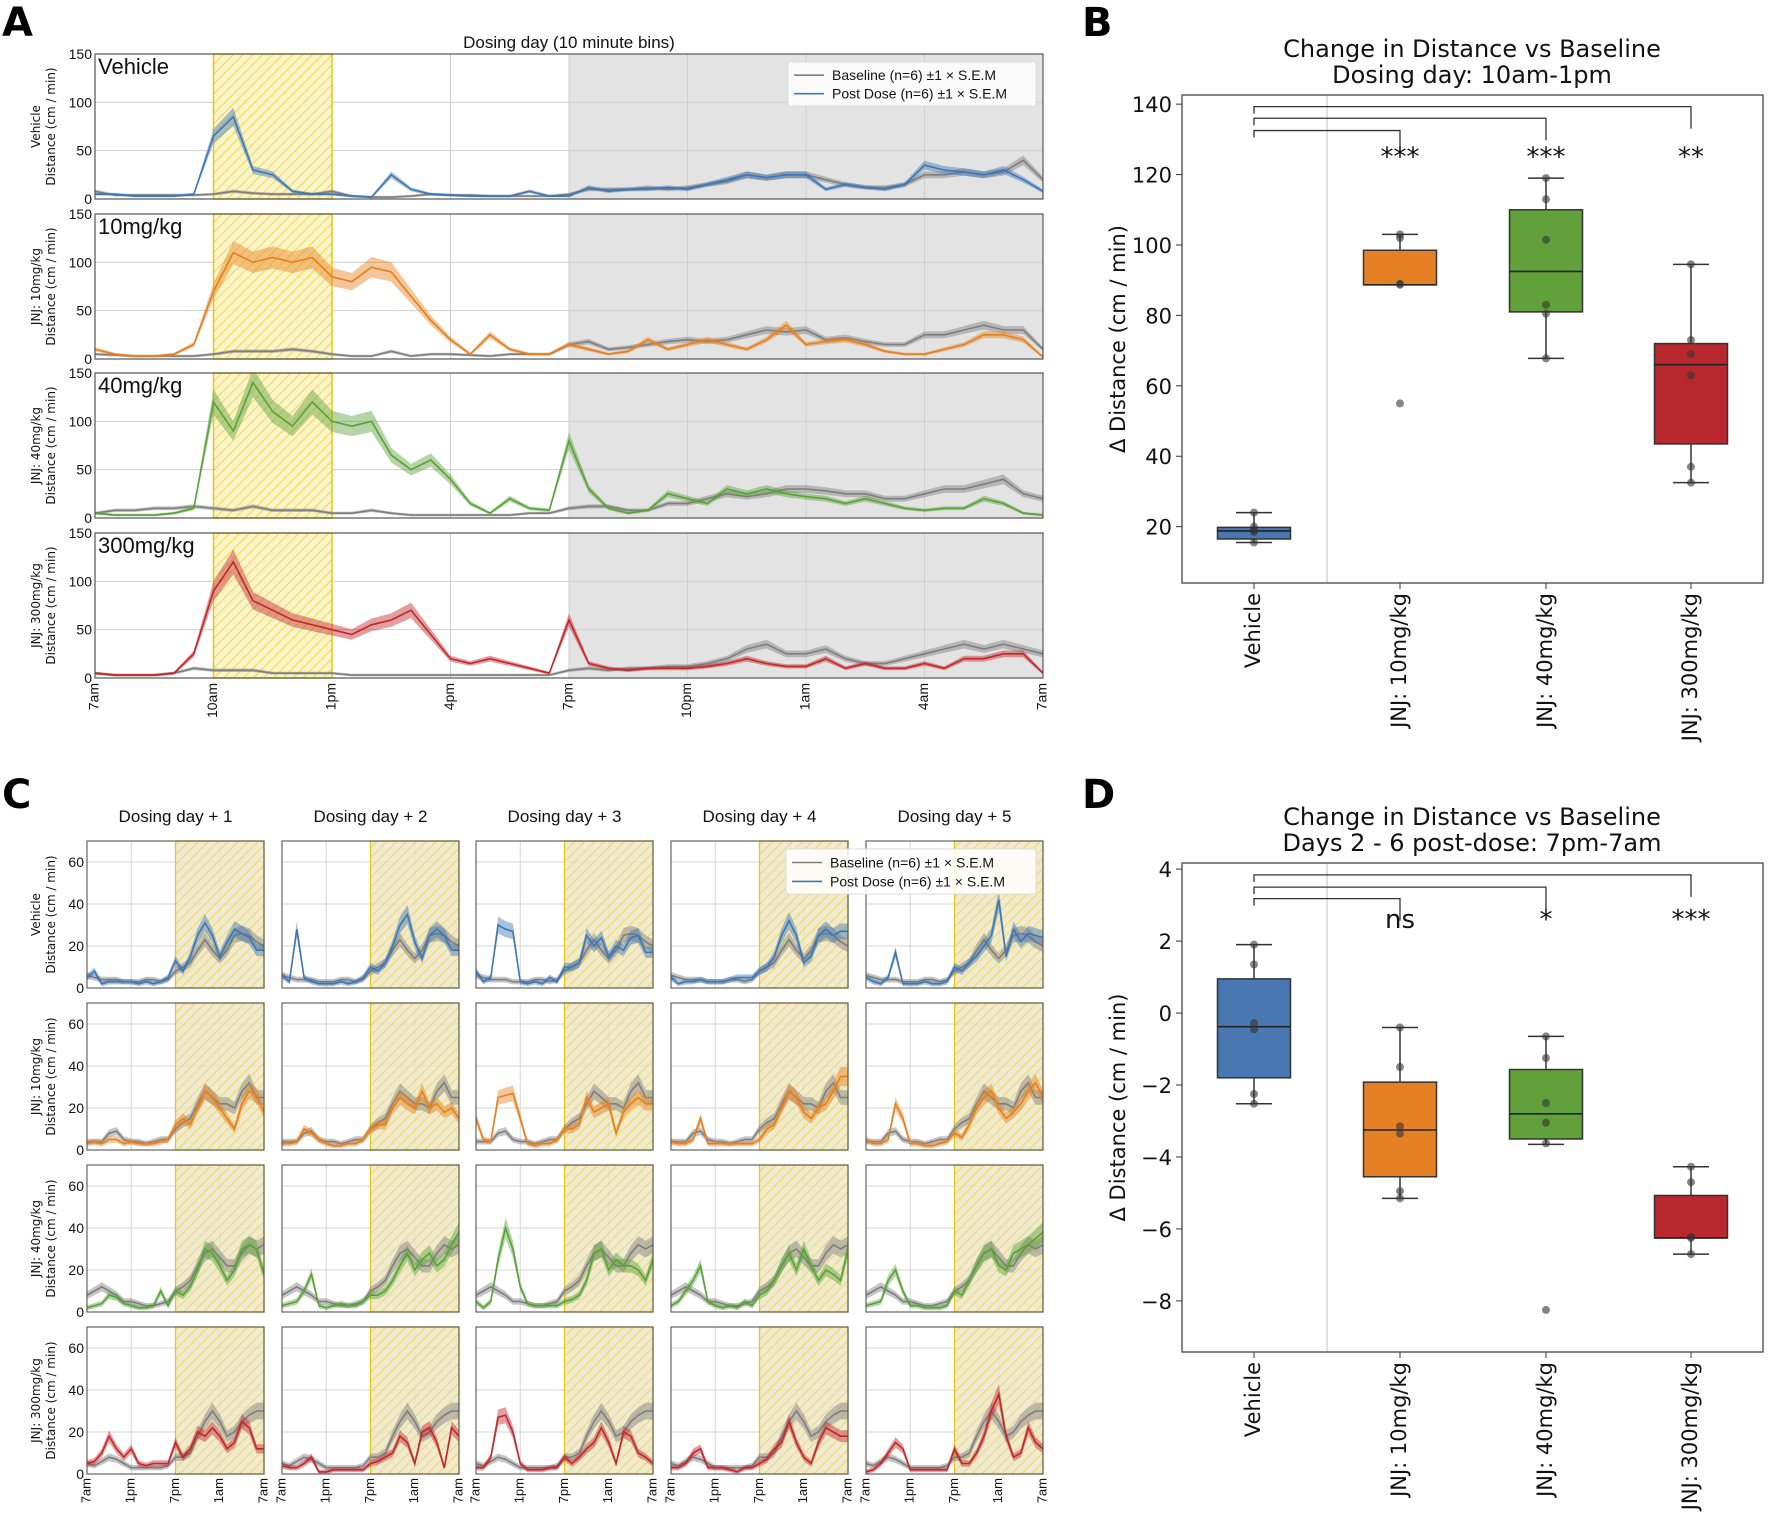  What do you see at coordinates (1545, 1430) in the screenshot?
I see `x-tick-label: JNJ: 40mg/kg` at bounding box center [1545, 1430].